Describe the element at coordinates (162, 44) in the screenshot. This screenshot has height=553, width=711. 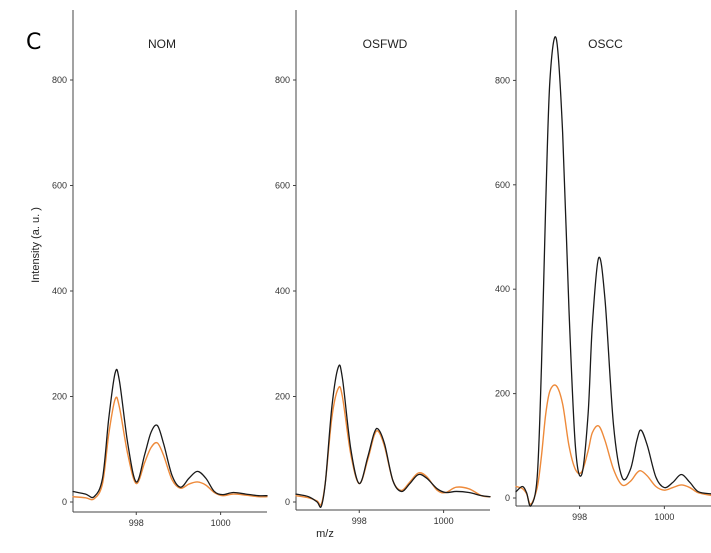
I see `panel-title: NOM` at that location.